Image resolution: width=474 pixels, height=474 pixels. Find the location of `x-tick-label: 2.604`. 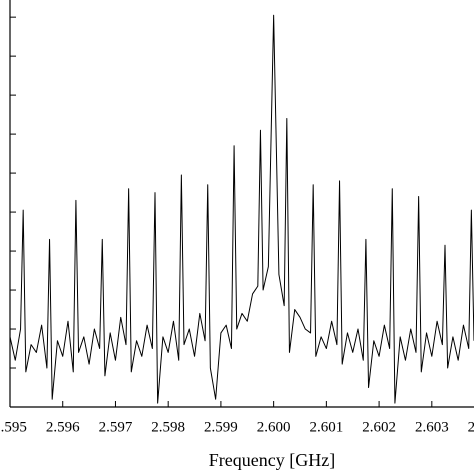

x-tick-label: 2.604 is located at coordinates (471, 427).